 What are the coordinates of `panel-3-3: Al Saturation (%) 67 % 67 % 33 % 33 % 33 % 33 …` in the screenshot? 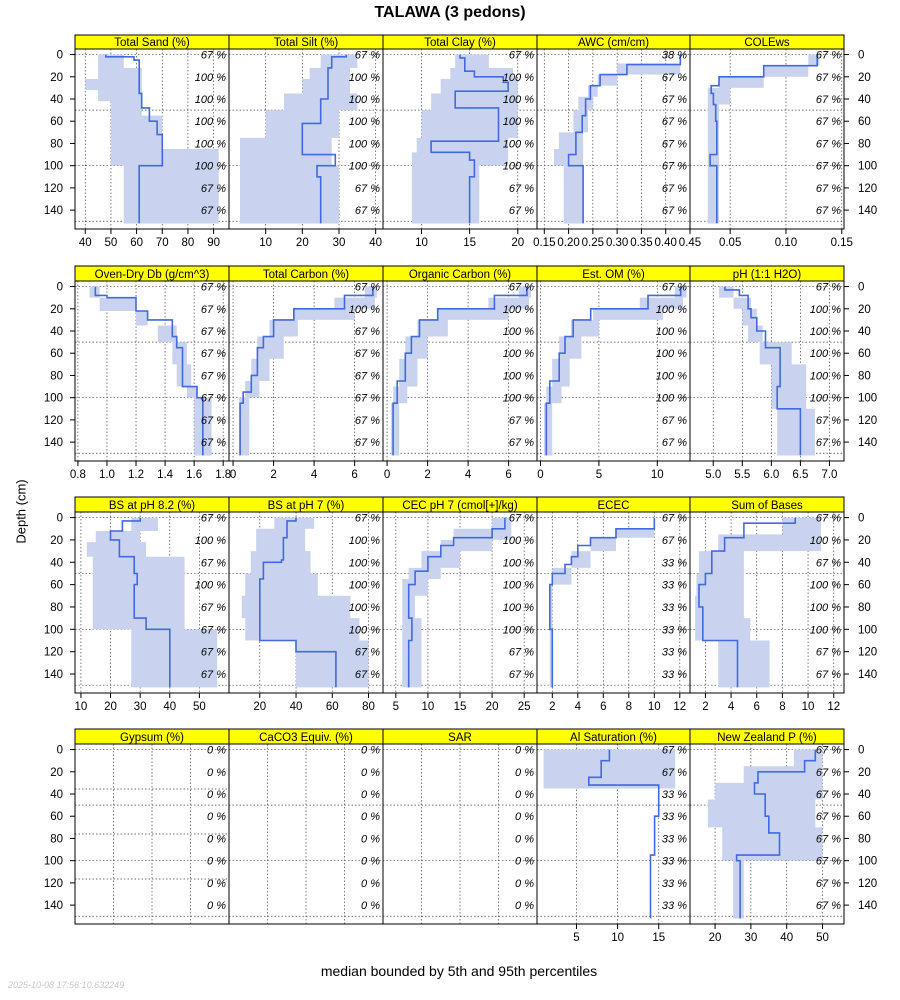 It's located at (613, 836).